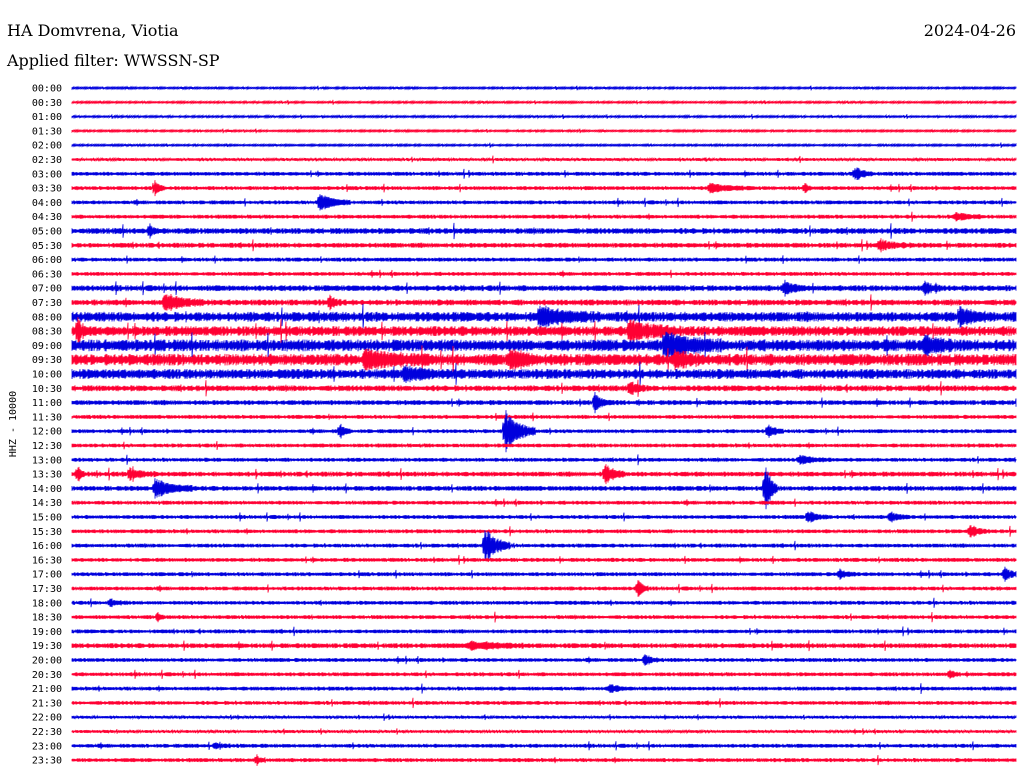 The width and height of the screenshot is (1024, 780). What do you see at coordinates (47, 189) in the screenshot?
I see `time-tick-label: 03:30` at bounding box center [47, 189].